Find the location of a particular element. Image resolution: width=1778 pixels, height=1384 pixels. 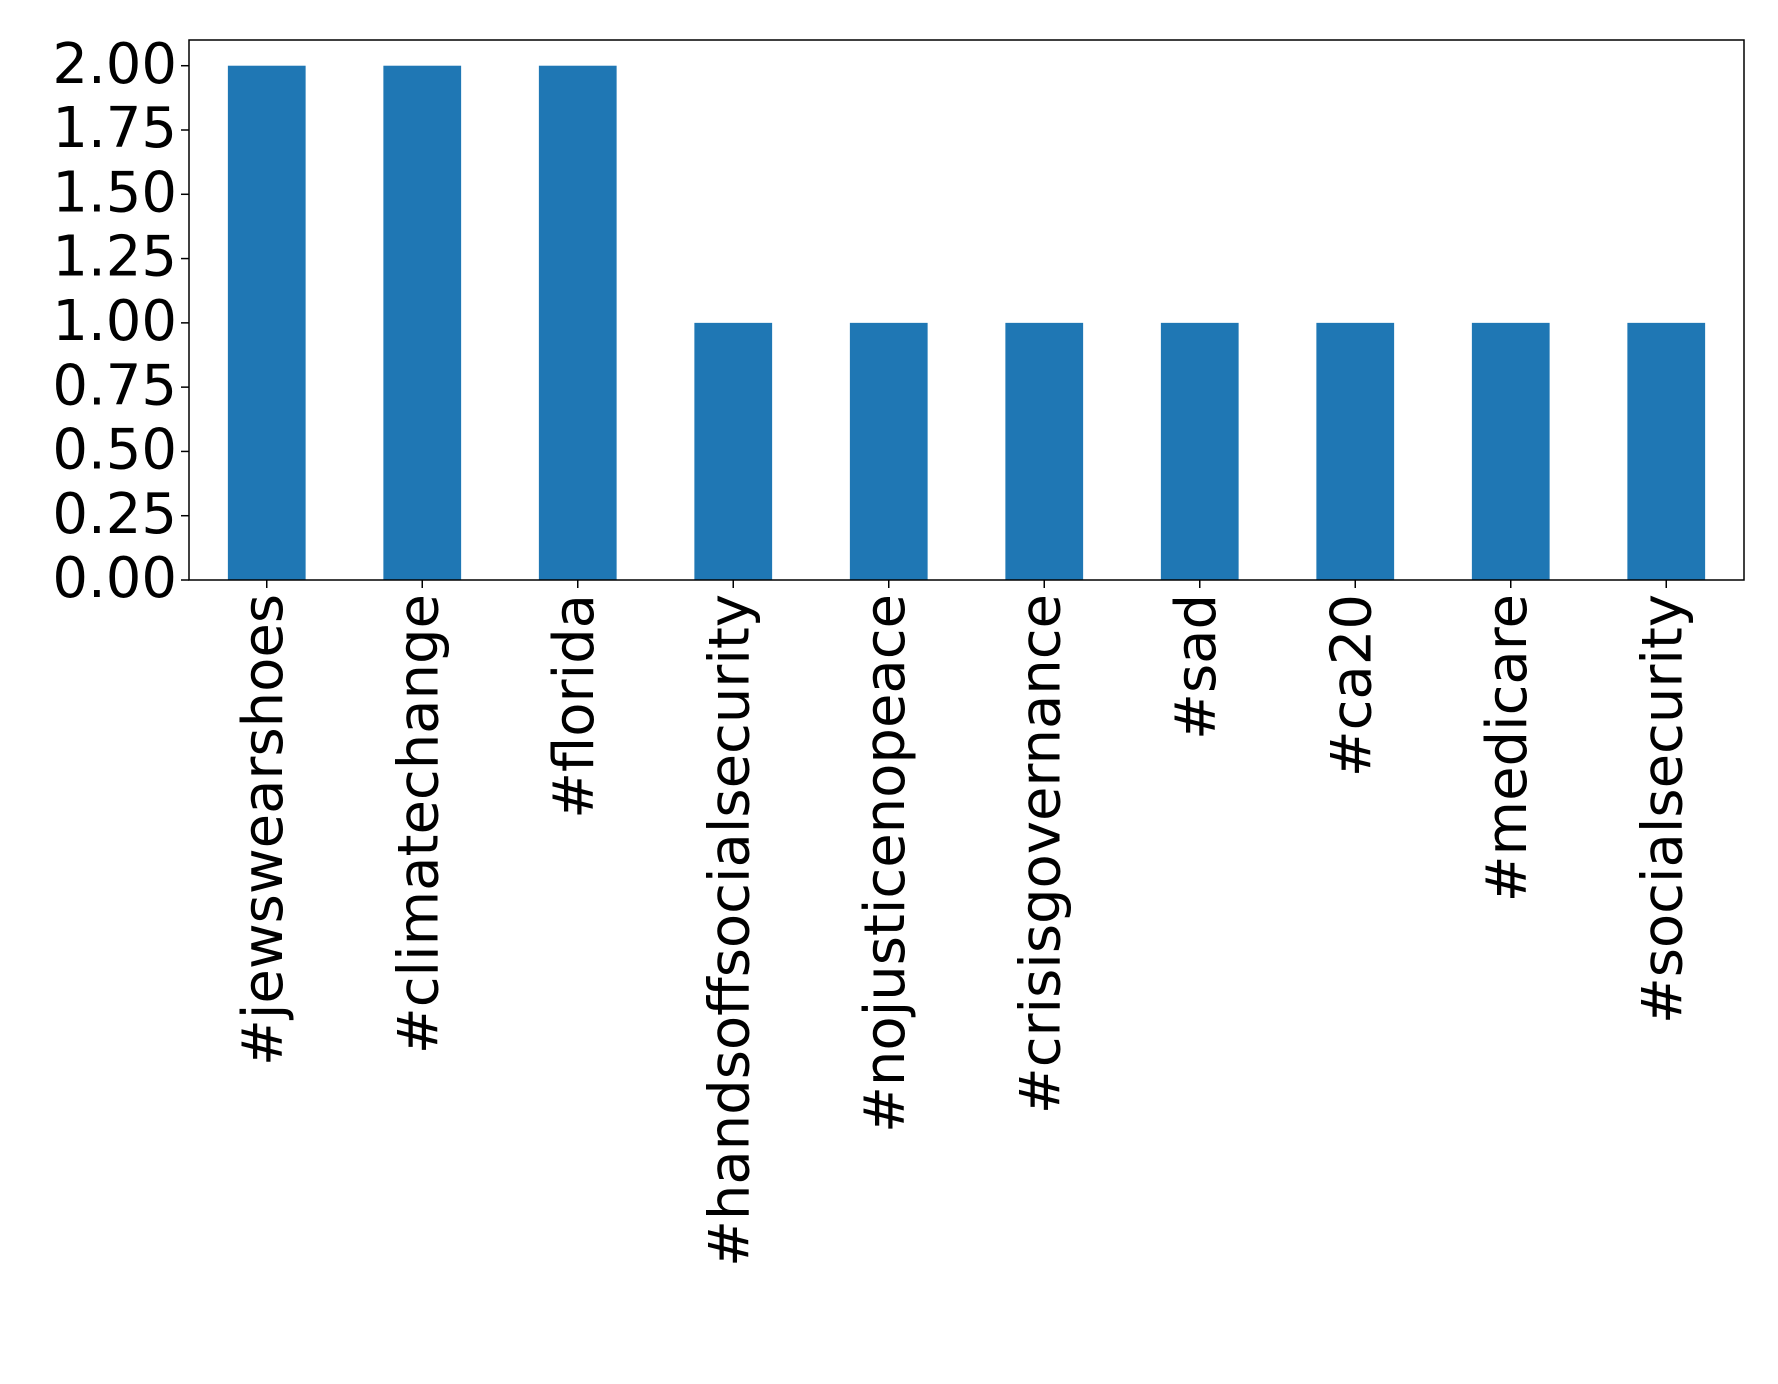

x-tick-label: #medicare is located at coordinates (1507, 748).